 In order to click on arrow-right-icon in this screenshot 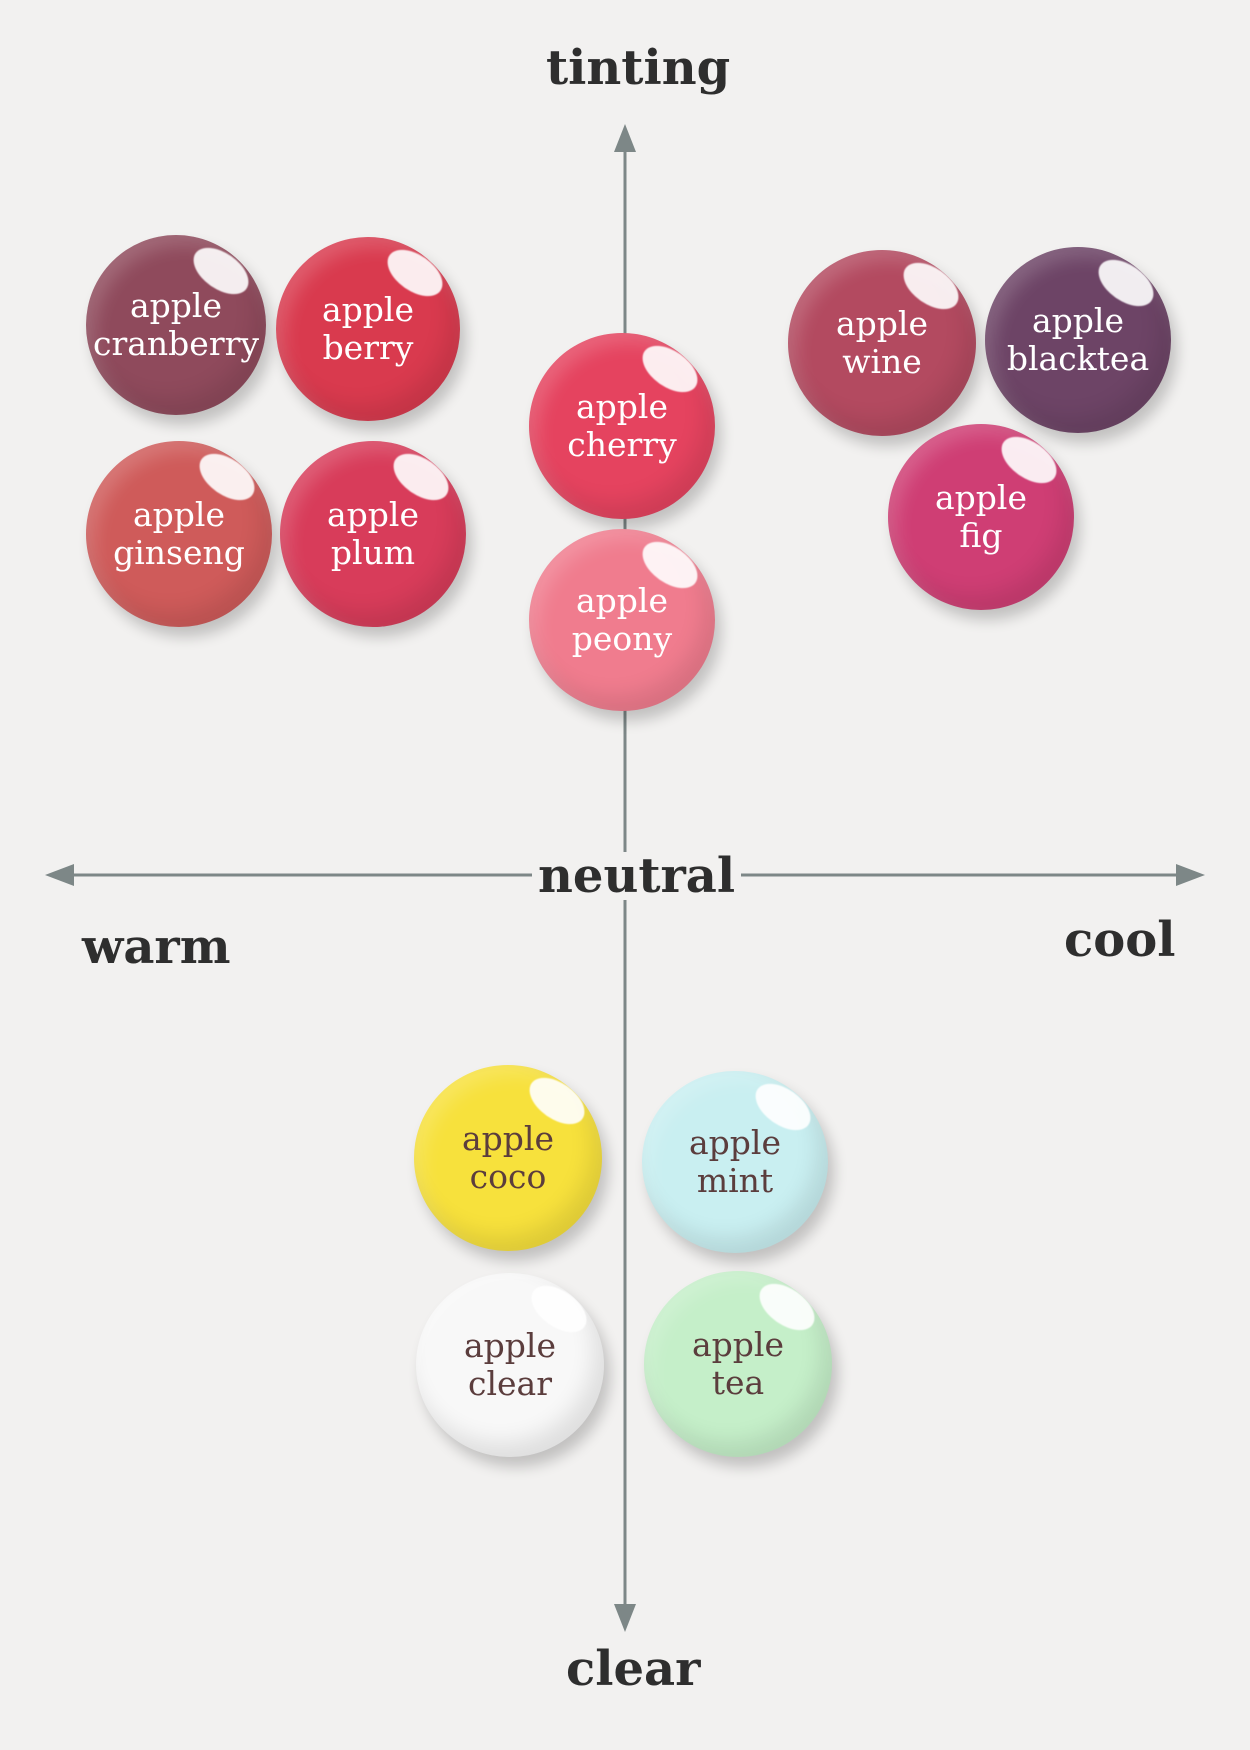, I will do `click(1190, 875)`.